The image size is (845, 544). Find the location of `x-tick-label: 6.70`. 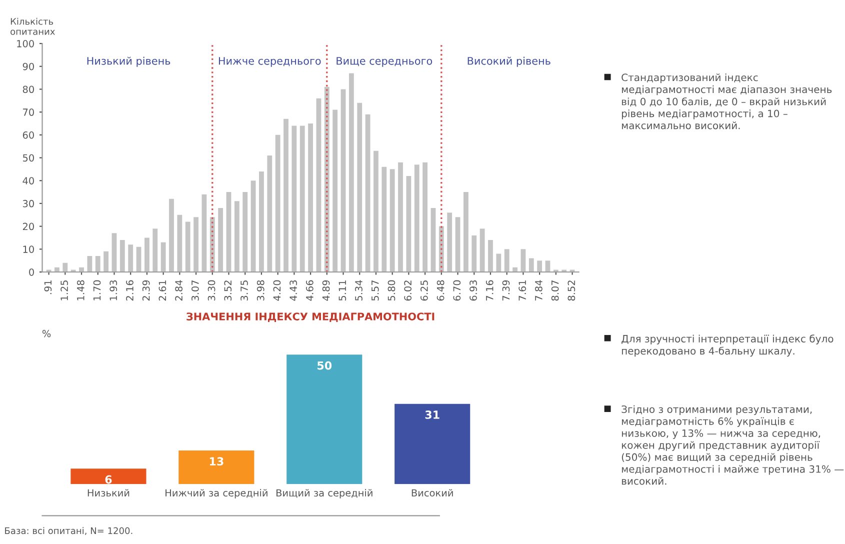

x-tick-label: 6.70 is located at coordinates (457, 290).